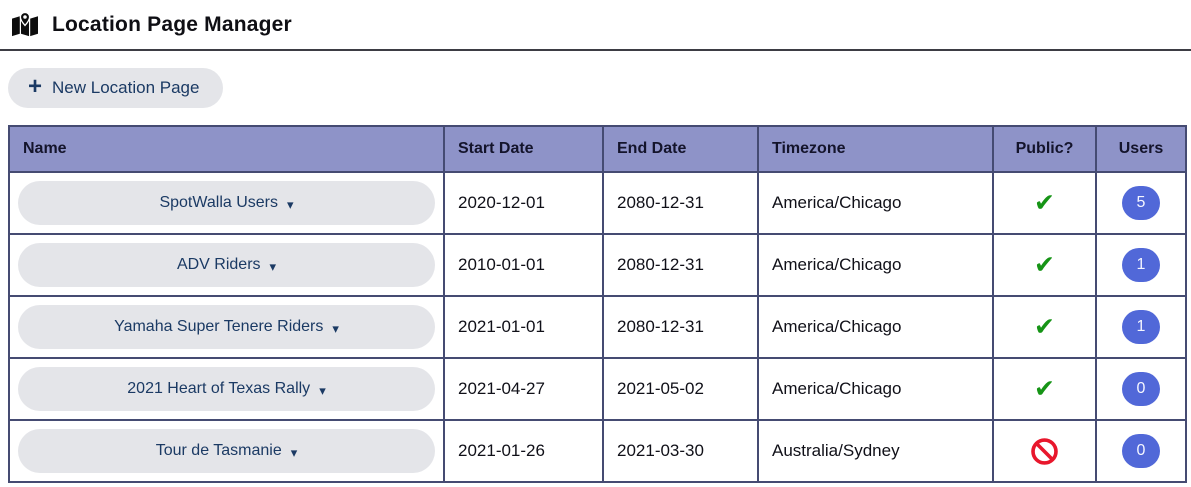  I want to click on location-page-menu-button: ADV Riders ▾, so click(226, 265).